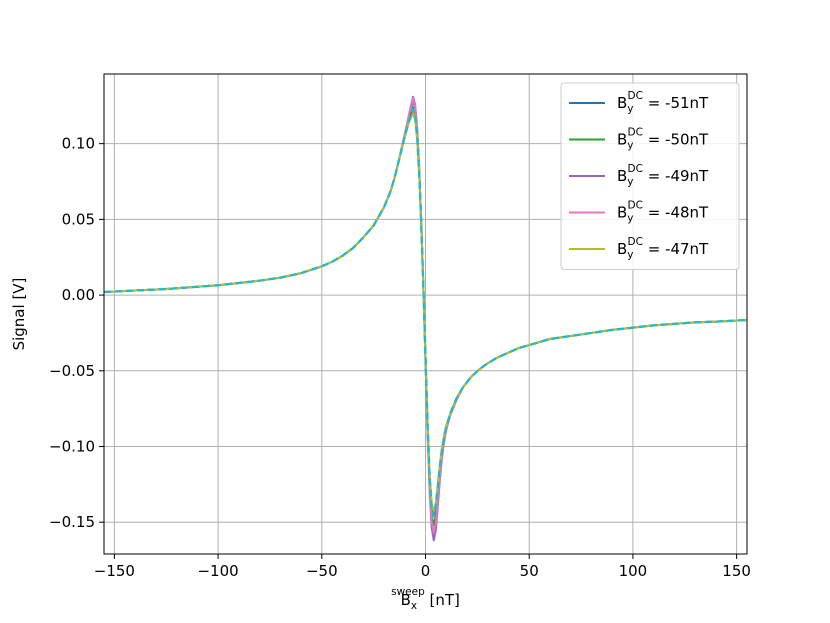 Image resolution: width=830 pixels, height=623 pixels. What do you see at coordinates (217, 571) in the screenshot?
I see `x-tick-label: −100` at bounding box center [217, 571].